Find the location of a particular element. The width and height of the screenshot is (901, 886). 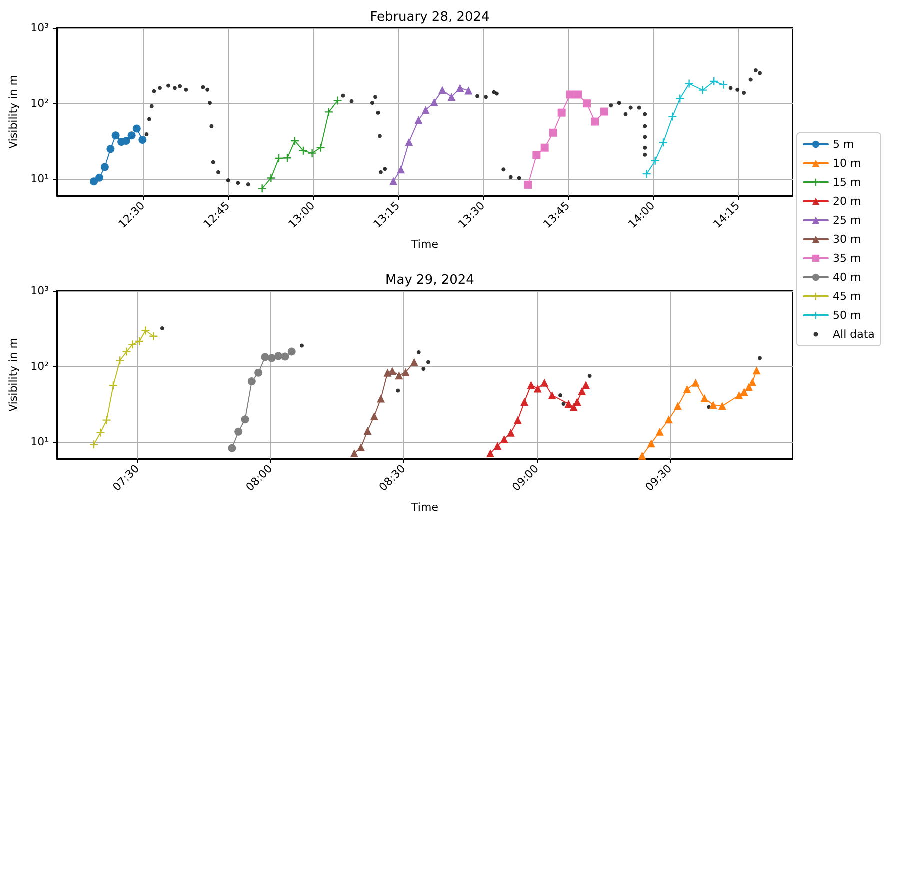

legend-label: All data is located at coordinates (854, 334).